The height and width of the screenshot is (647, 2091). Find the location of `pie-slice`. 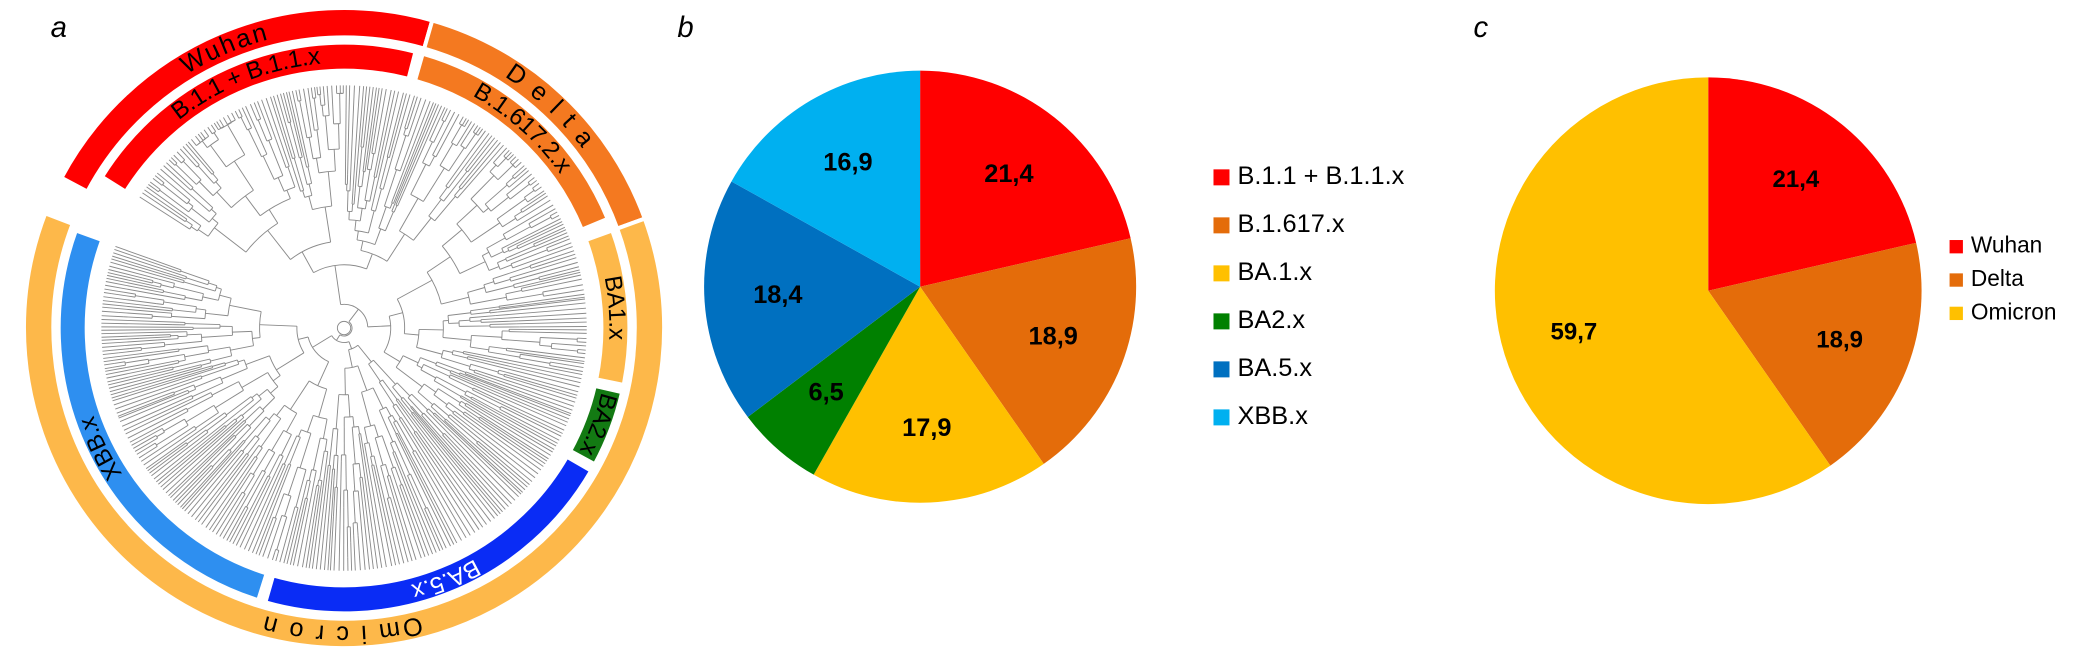

pie-slice is located at coordinates (1815, 354).